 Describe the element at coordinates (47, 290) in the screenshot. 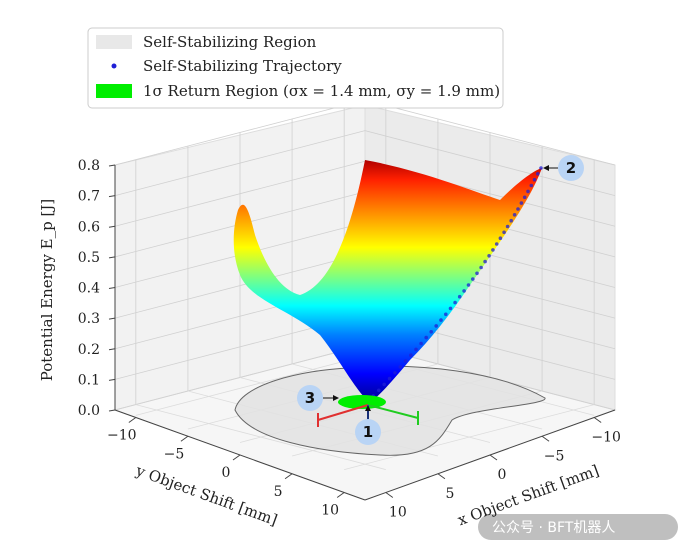

I see `z-axis-label: Potential Energy E_p [J]` at that location.